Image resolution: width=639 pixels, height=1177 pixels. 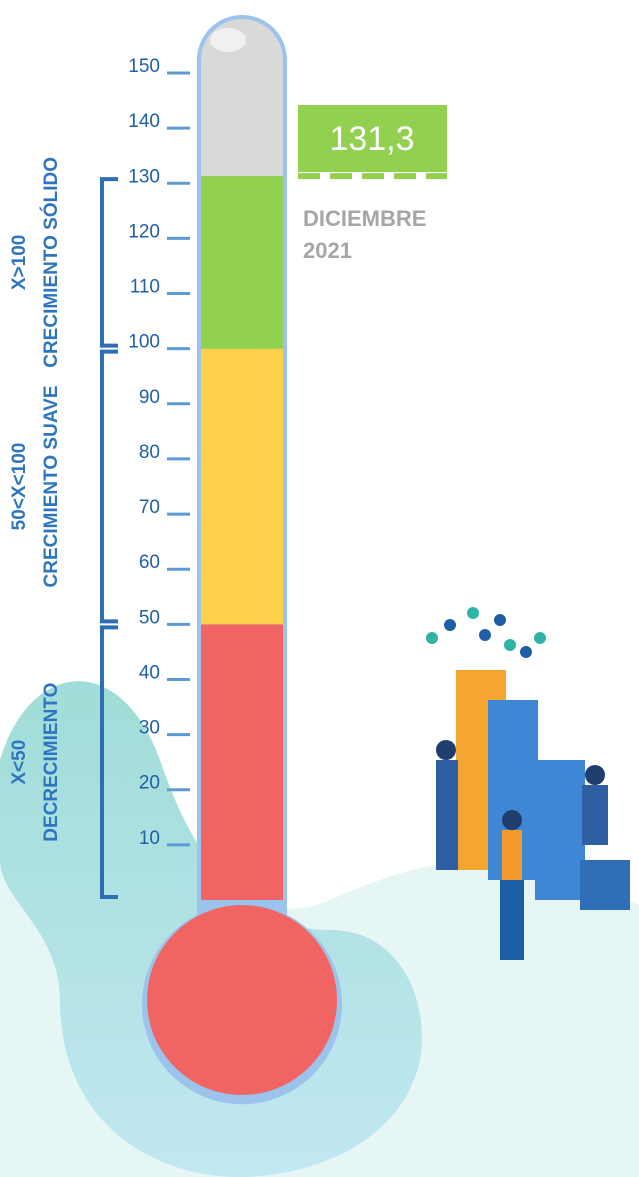 What do you see at coordinates (149, 783) in the screenshot?
I see `y-tick-label: 20` at bounding box center [149, 783].